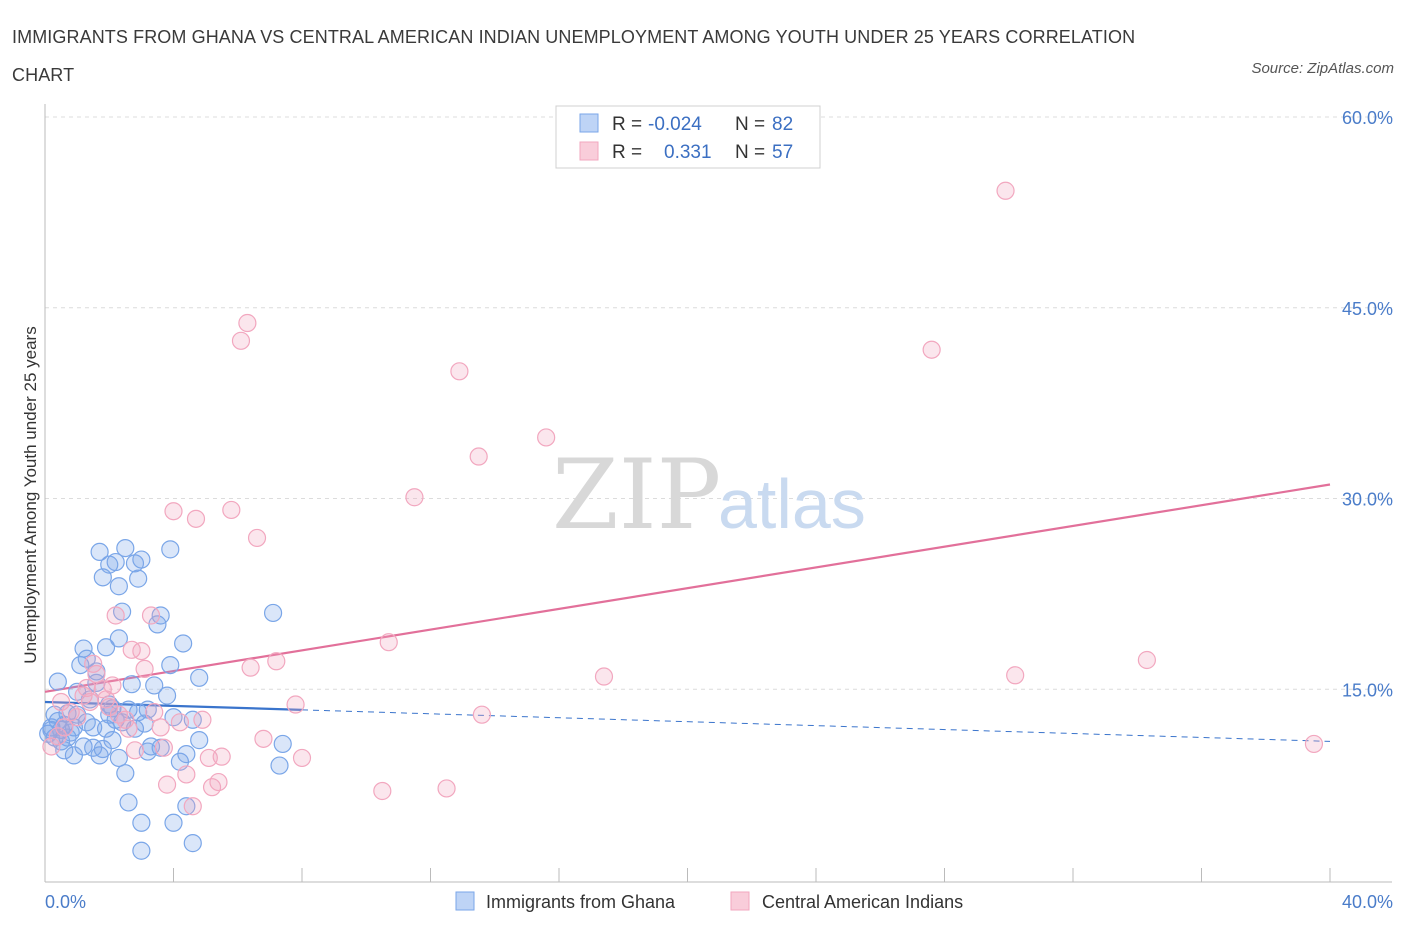 Image resolution: width=1406 pixels, height=930 pixels. What do you see at coordinates (1367, 309) in the screenshot?
I see `y-tick-label-2: 45.0%` at bounding box center [1367, 309].